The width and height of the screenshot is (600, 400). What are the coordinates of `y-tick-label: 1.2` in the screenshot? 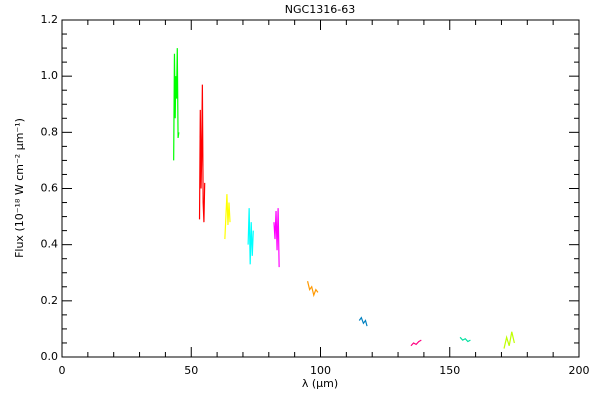 It's located at (50, 19).